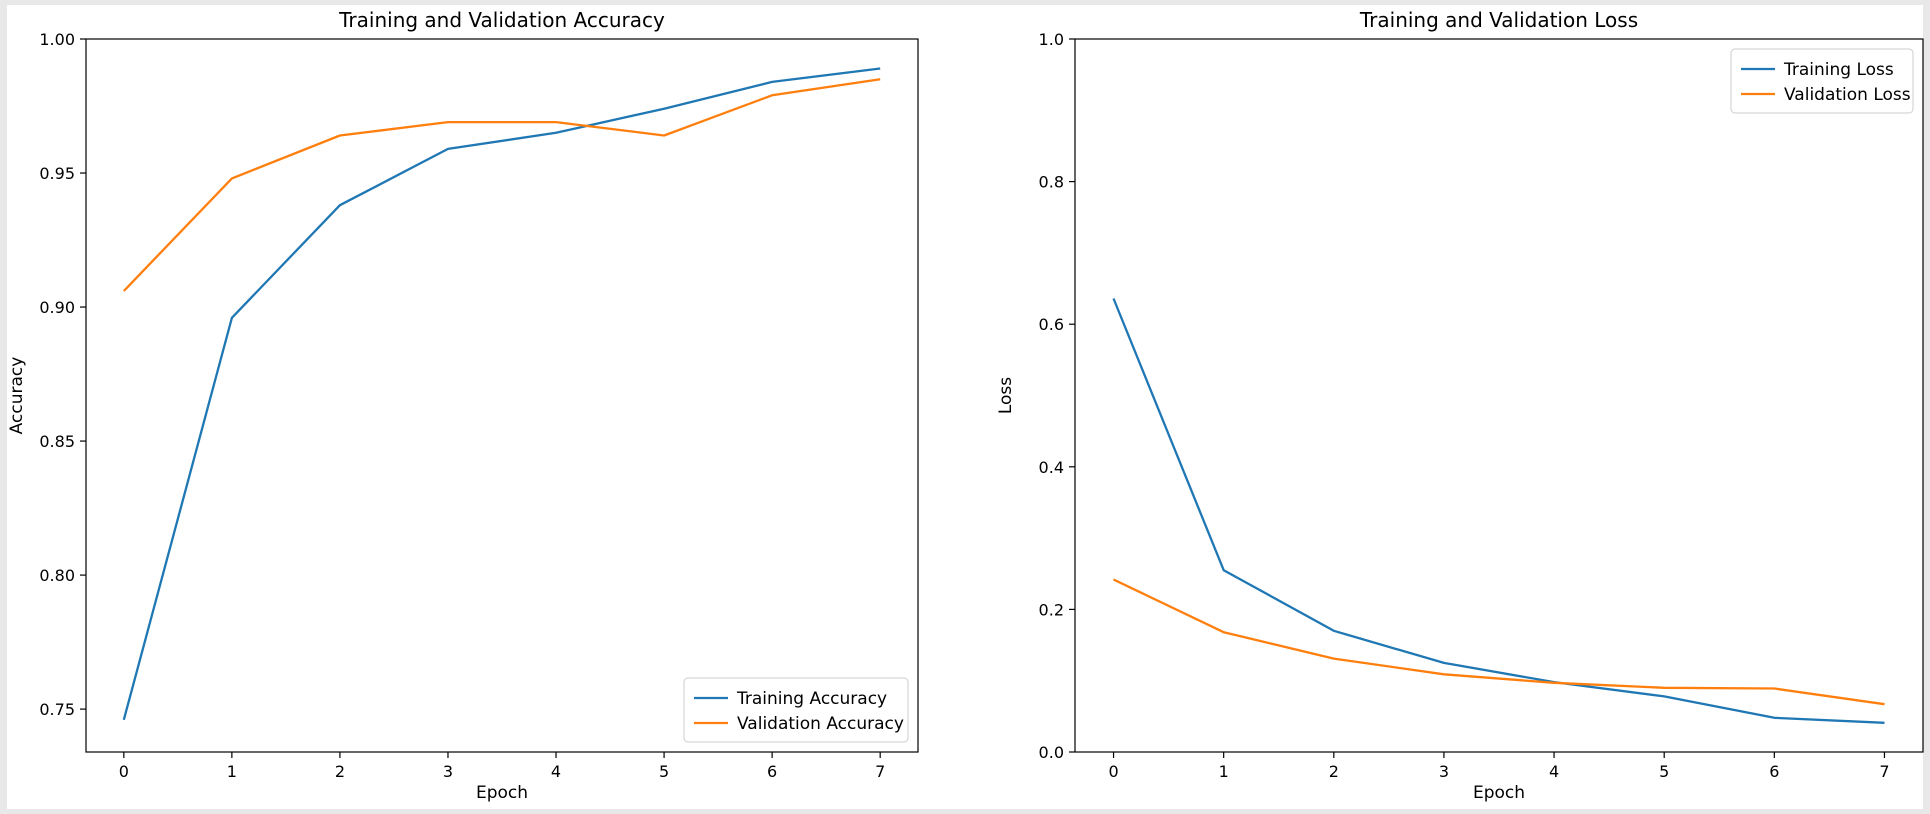 This screenshot has height=814, width=1930. What do you see at coordinates (57, 307) in the screenshot?
I see `chart-1-ytick-label: 0.90` at bounding box center [57, 307].